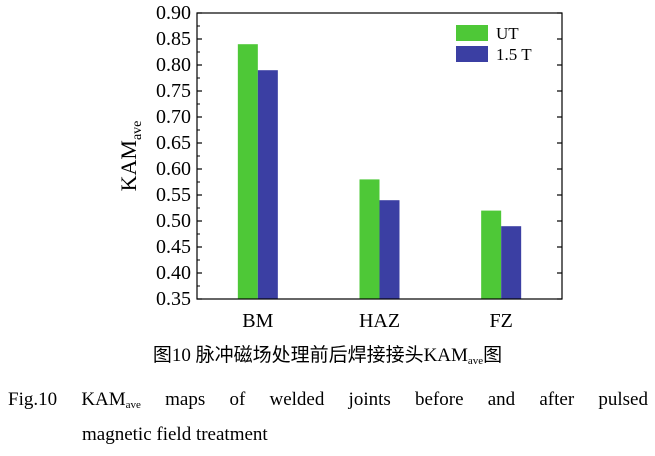 This screenshot has height=456, width=655. I want to click on caption-word: welded, so click(297, 399).